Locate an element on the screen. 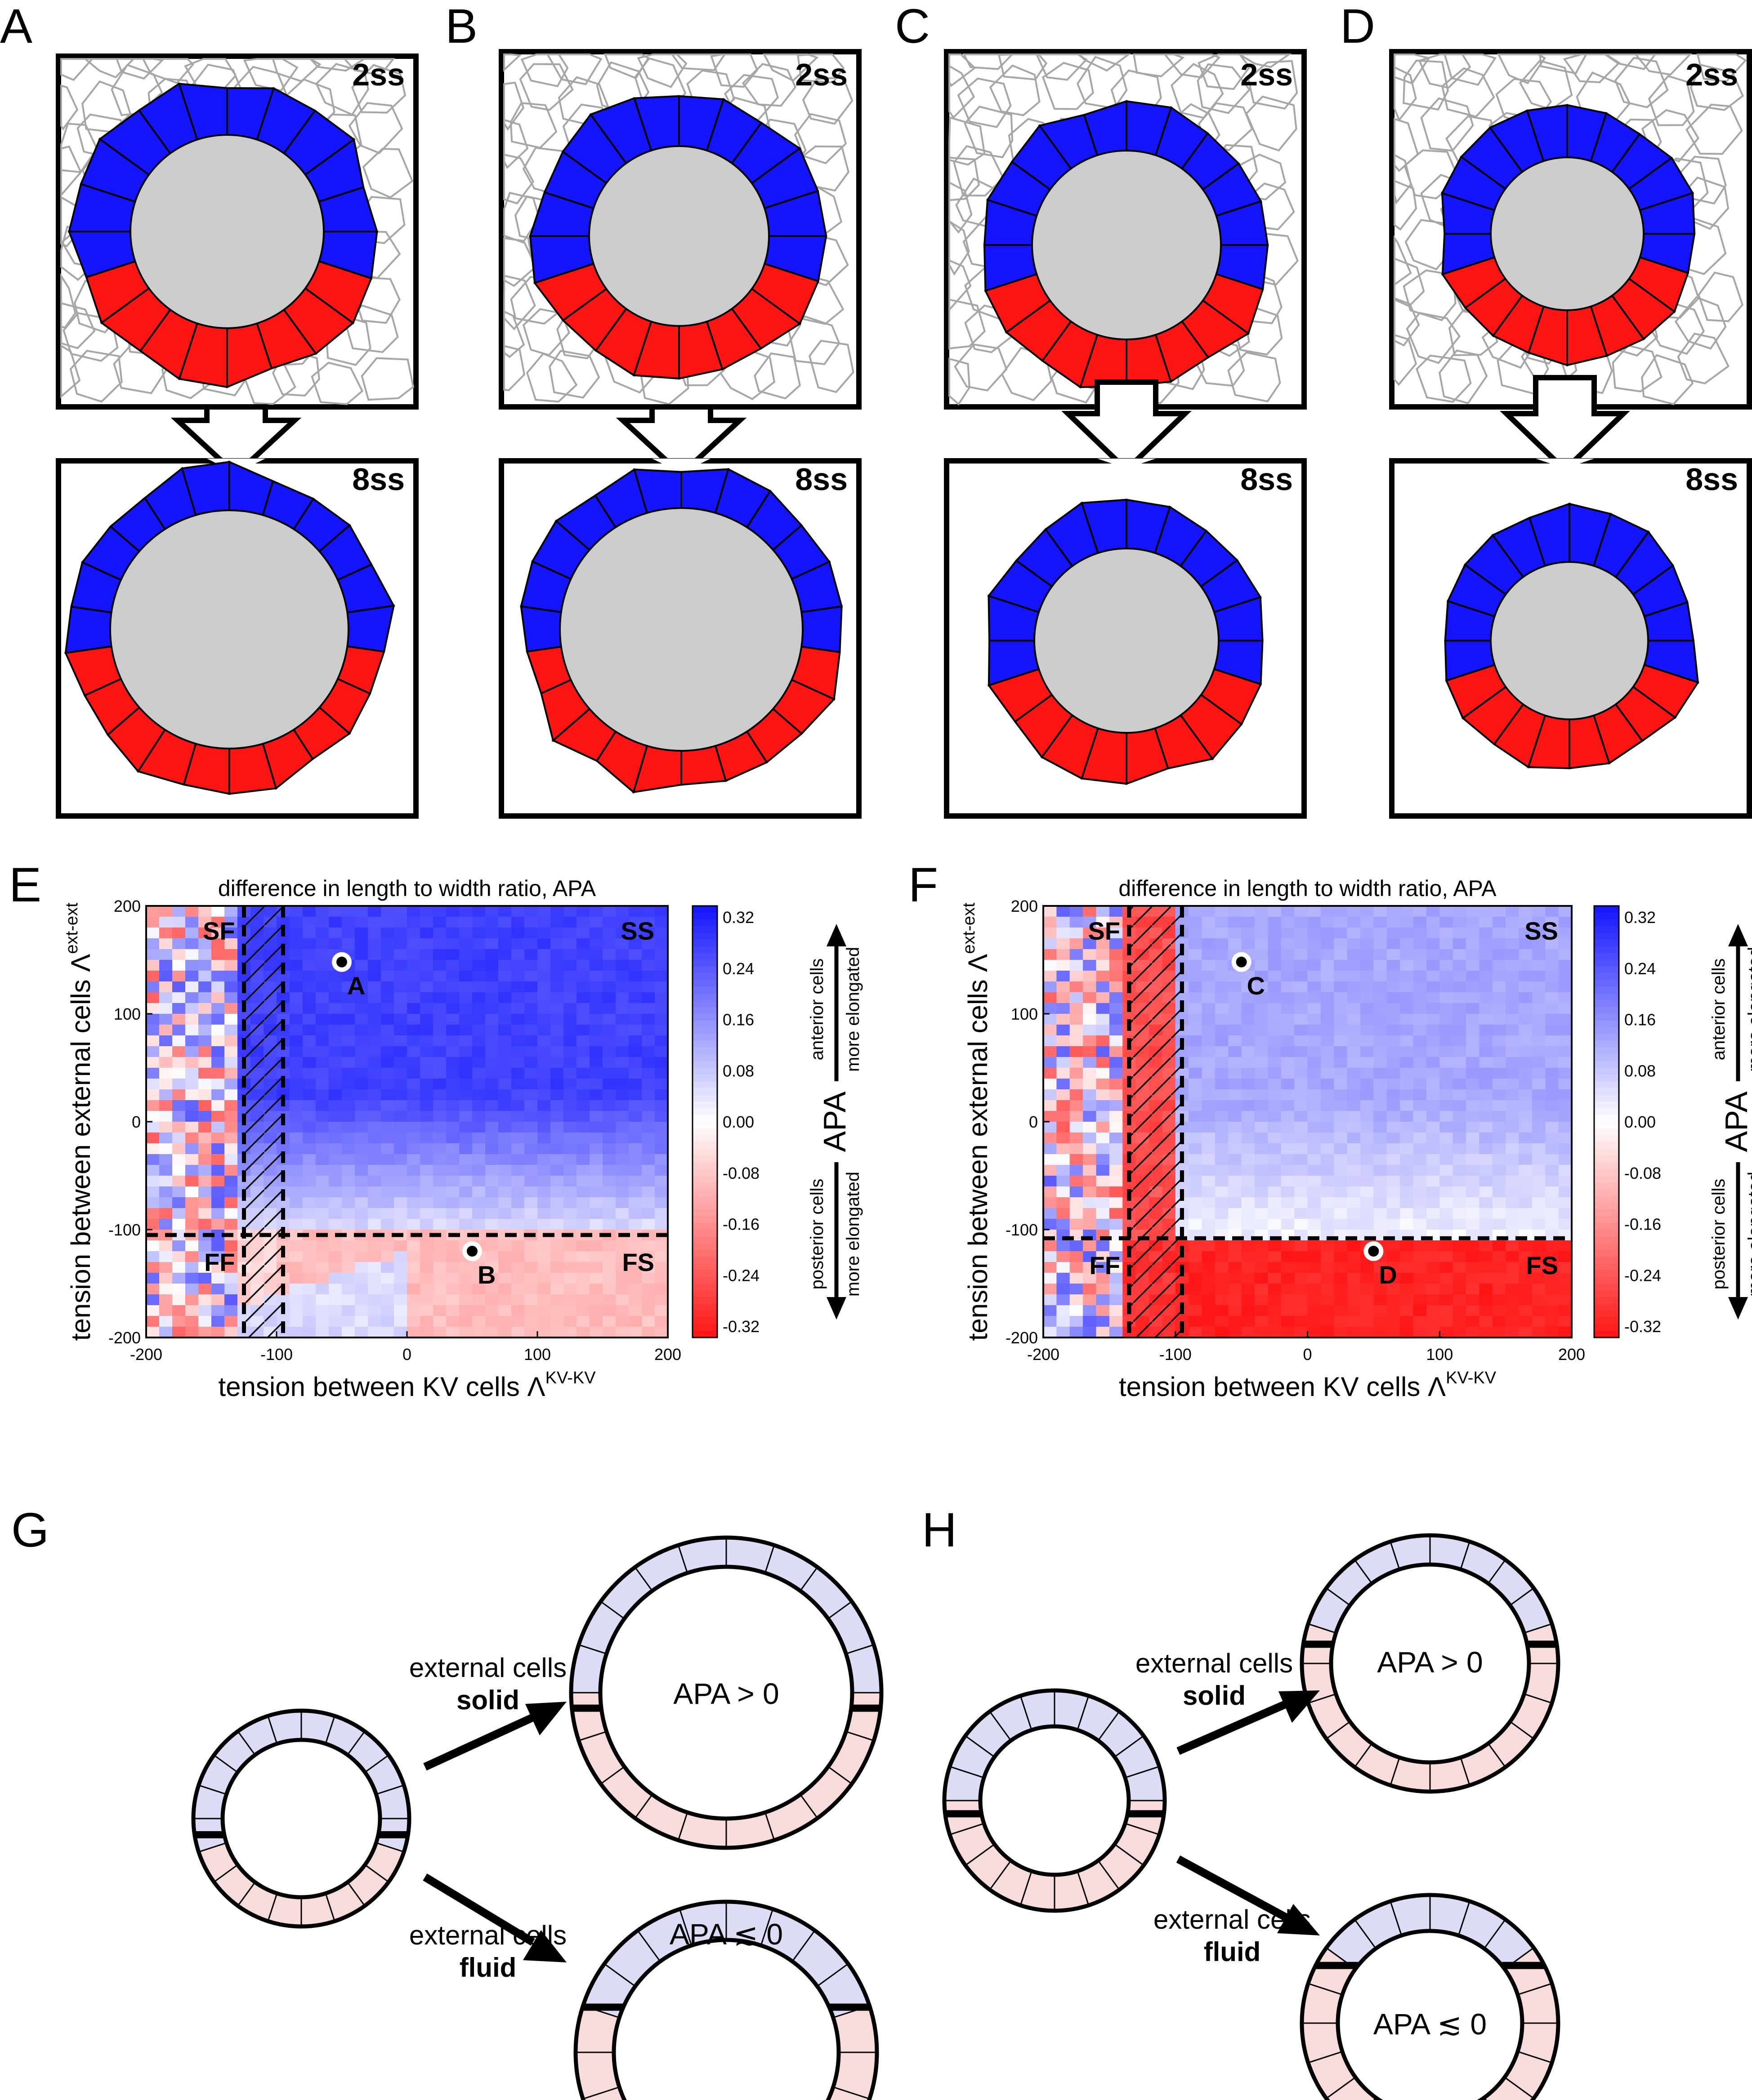 This screenshot has height=2100, width=1752. colorbar-tick-label: 0.32 is located at coordinates (1640, 917).